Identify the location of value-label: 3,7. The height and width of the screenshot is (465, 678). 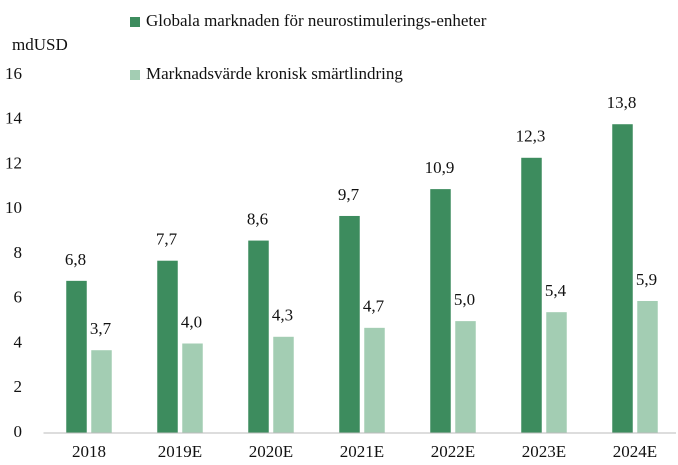
(101, 328).